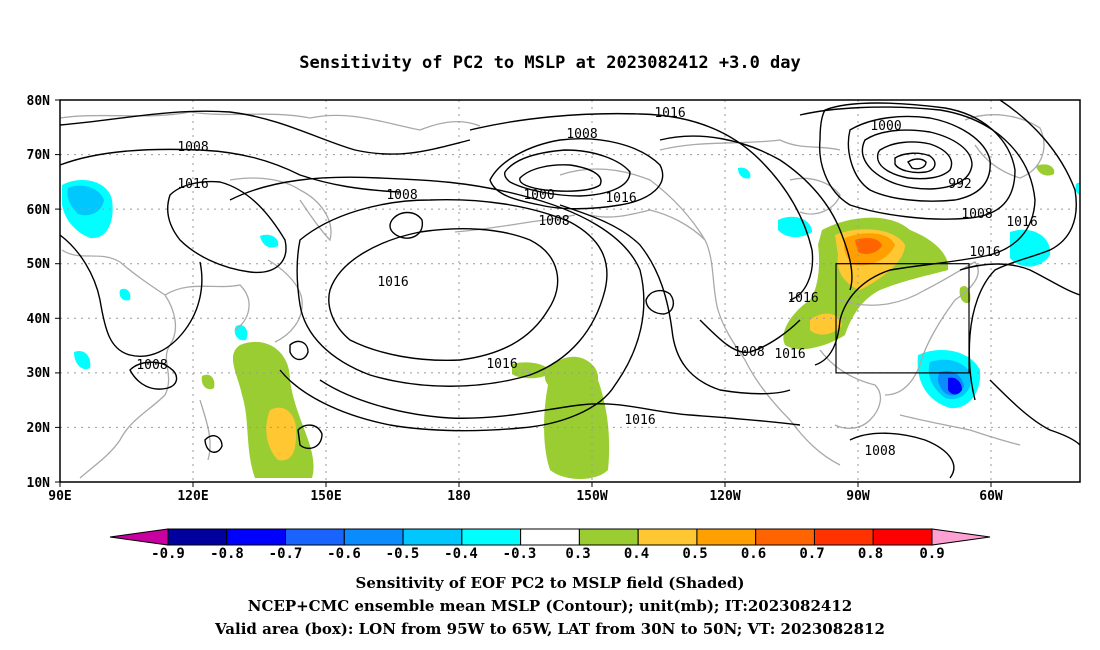  Describe the element at coordinates (168, 554) in the screenshot. I see `colorbar-label: -0.9` at that location.